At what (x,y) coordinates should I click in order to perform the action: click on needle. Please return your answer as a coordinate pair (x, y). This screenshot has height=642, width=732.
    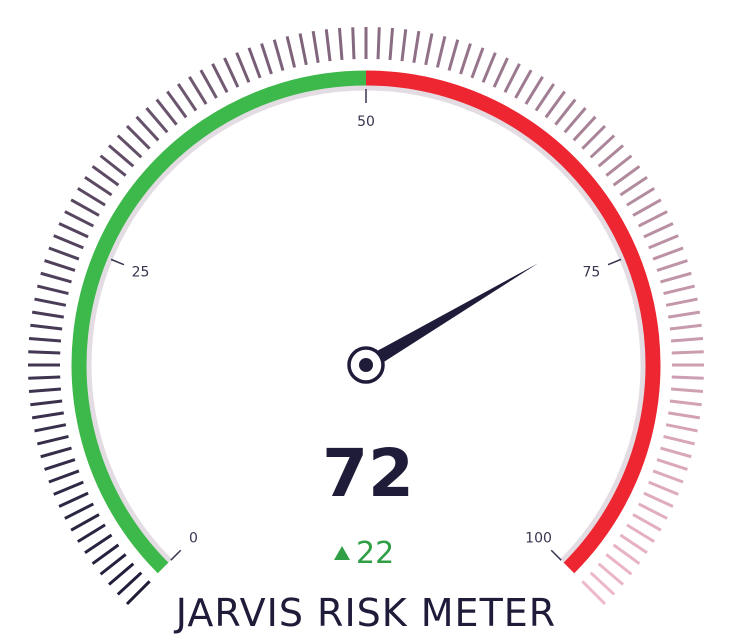
    Looking at the image, I should click on (443, 323).